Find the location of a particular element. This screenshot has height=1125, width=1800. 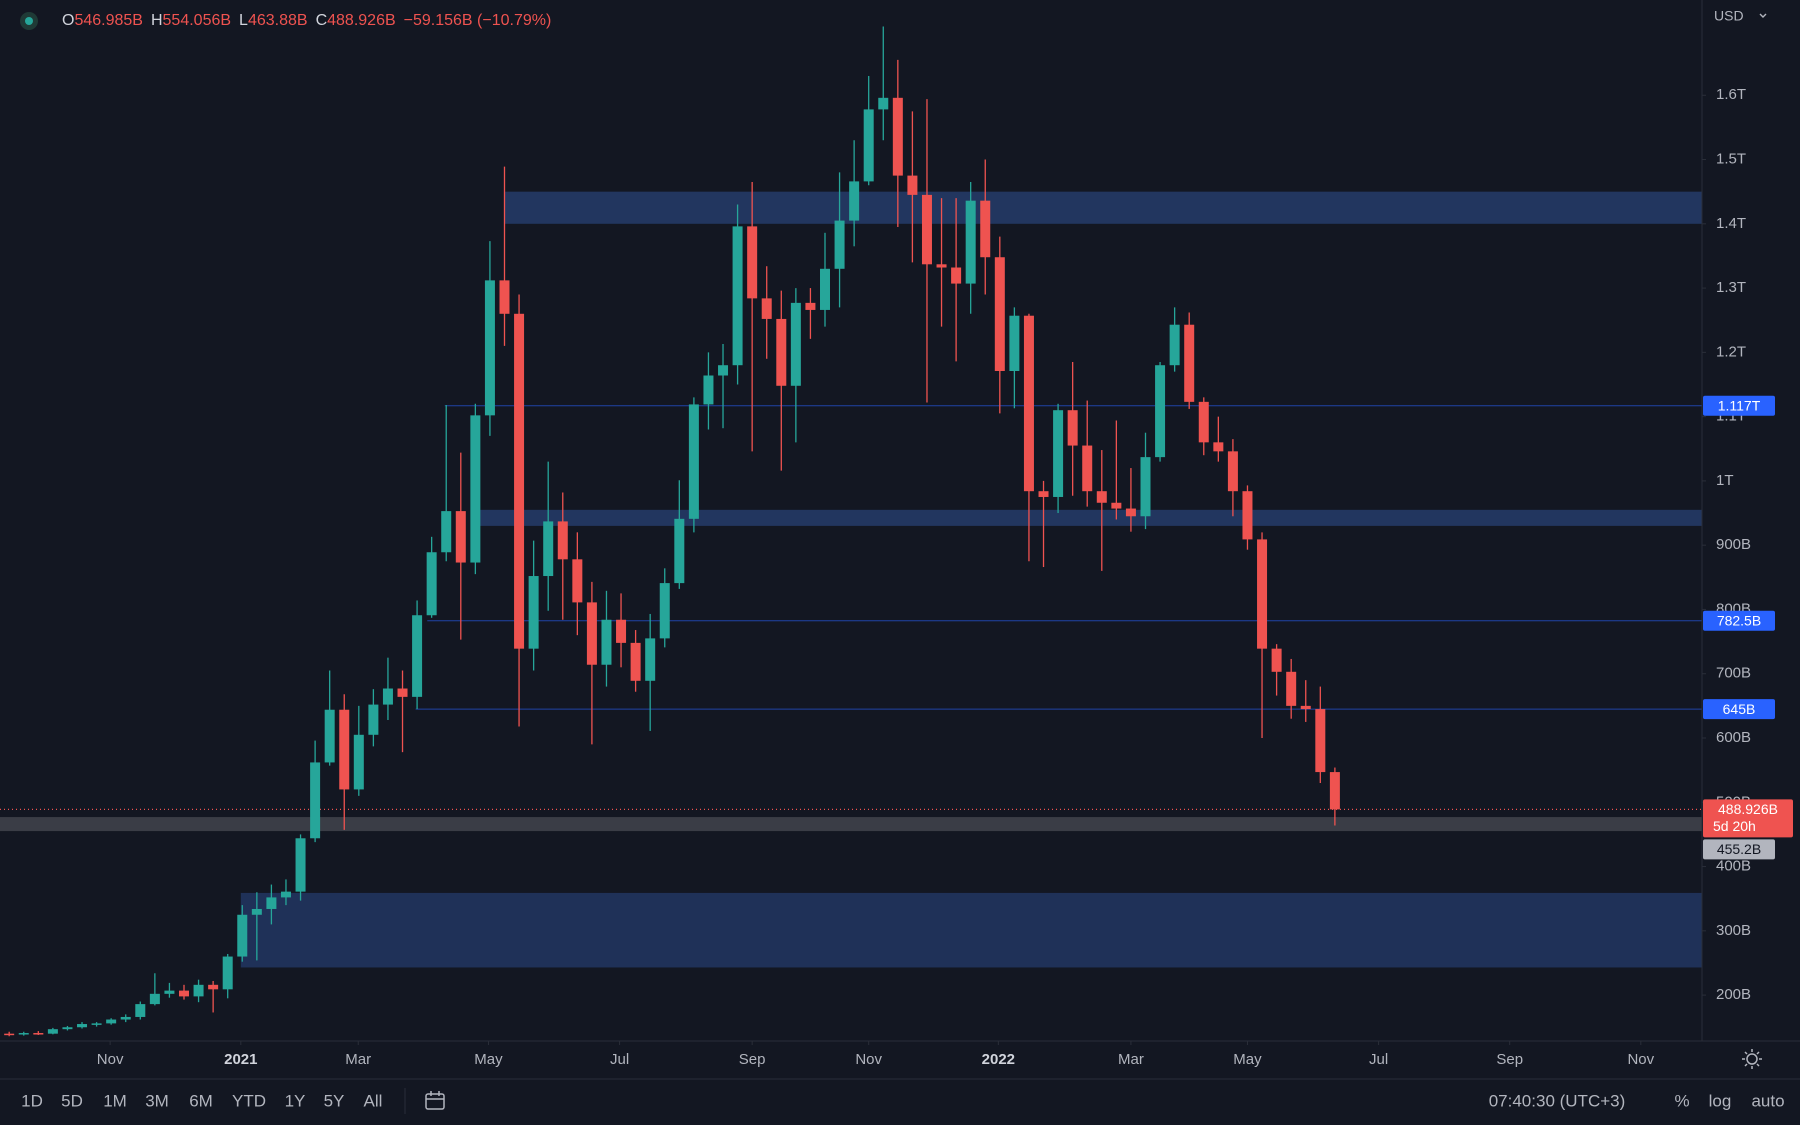

ohlc-value: 554.056B is located at coordinates (197, 20).